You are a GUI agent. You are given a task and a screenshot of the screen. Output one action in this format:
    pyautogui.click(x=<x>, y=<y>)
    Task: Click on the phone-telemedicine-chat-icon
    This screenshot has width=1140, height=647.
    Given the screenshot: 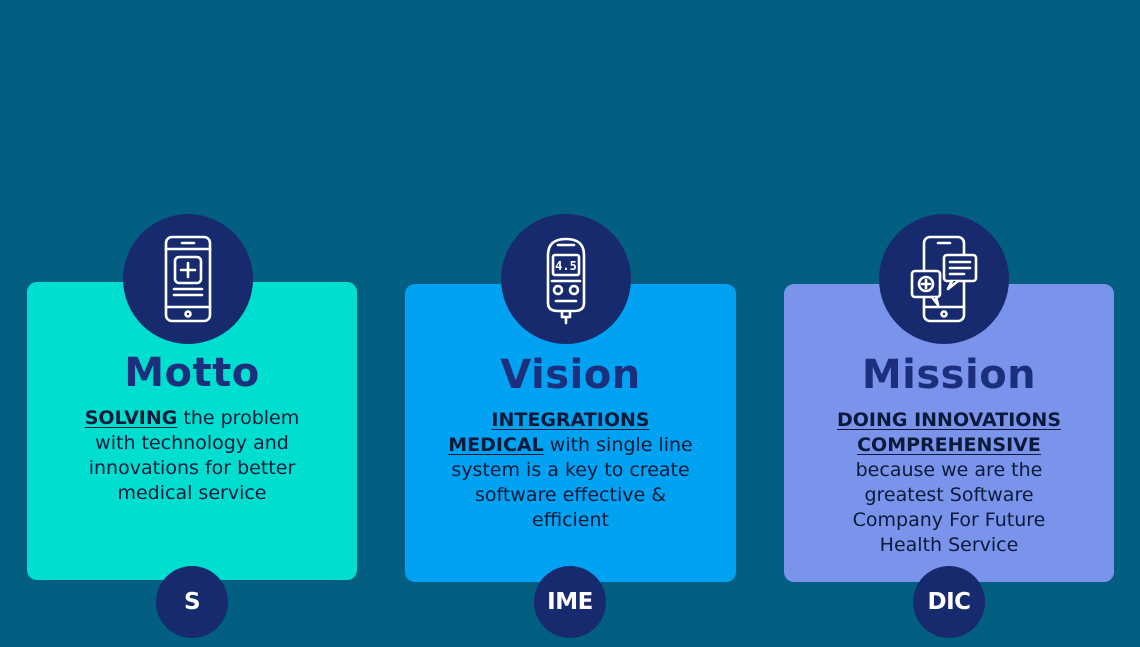 What is the action you would take?
    pyautogui.click(x=944, y=279)
    